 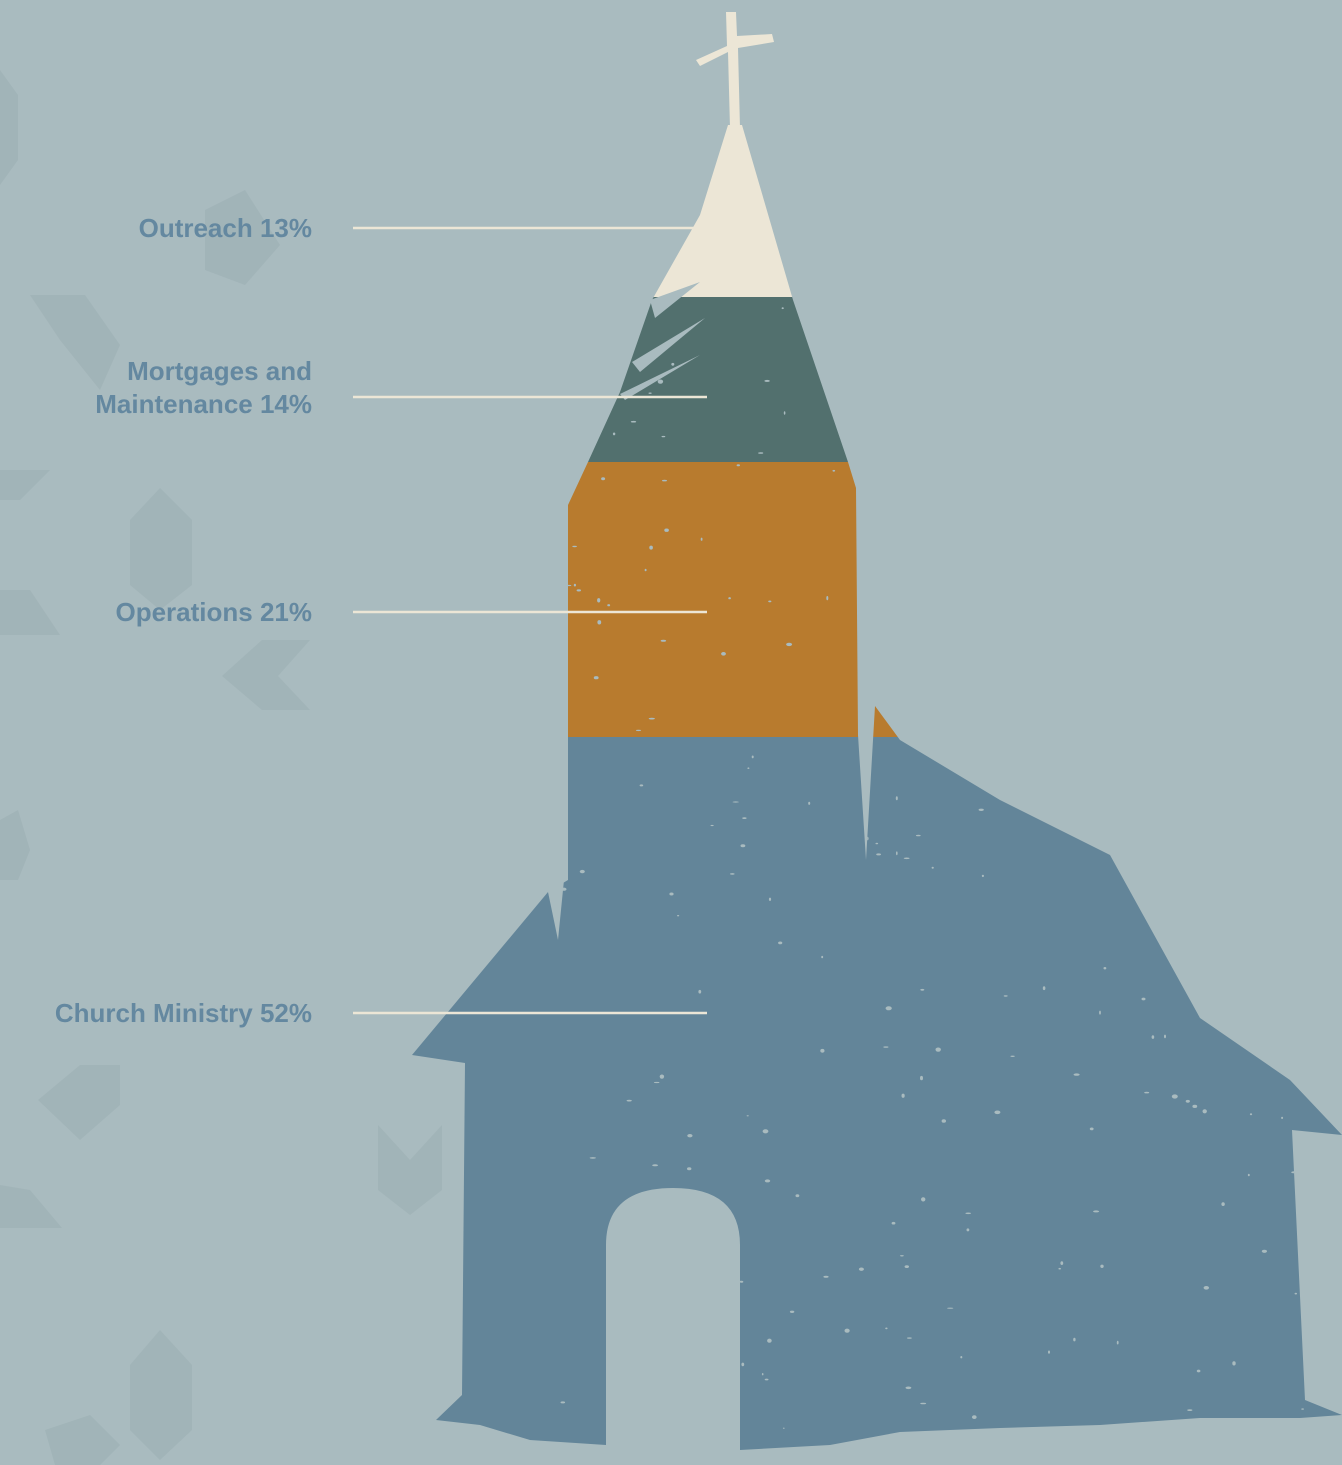 I want to click on label-text: Operations 21%, so click(x=213, y=612).